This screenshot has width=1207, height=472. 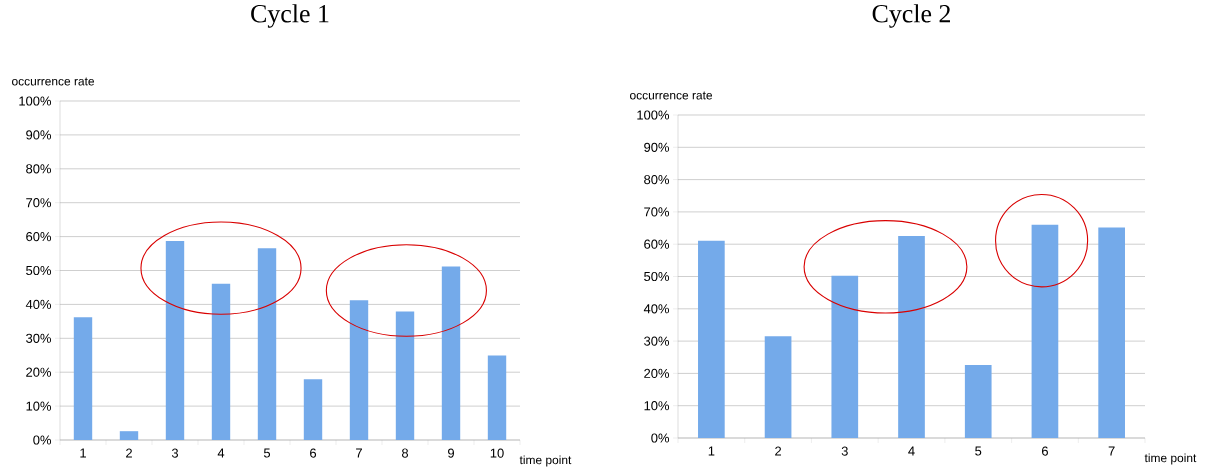 I want to click on x-tick-label: 10, so click(x=497, y=453).